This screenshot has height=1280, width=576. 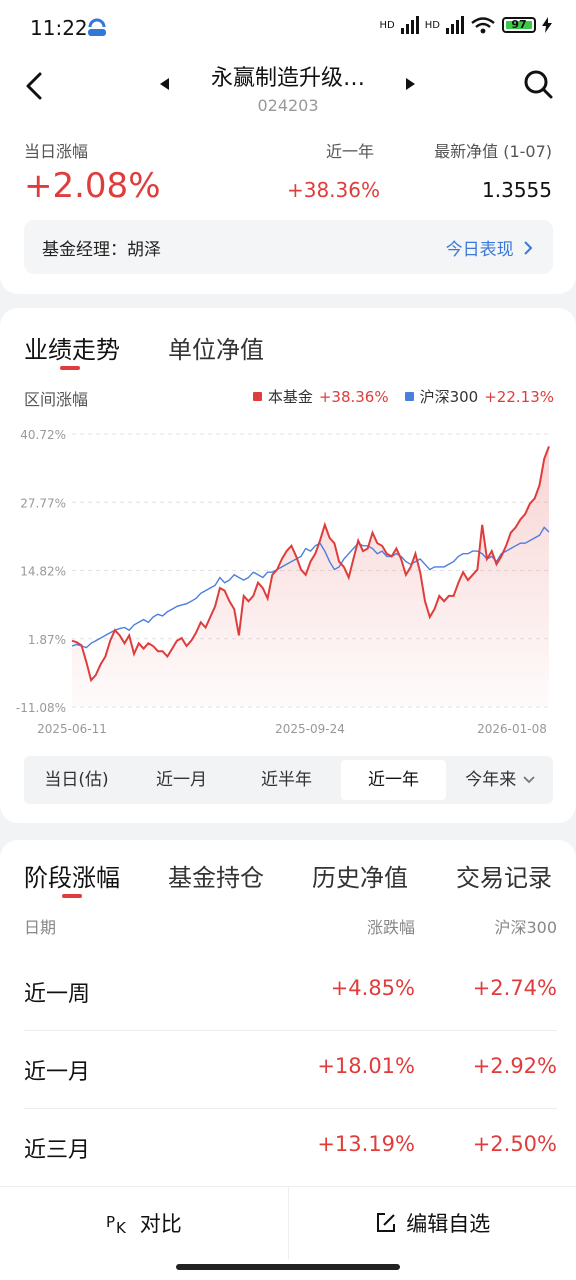 I want to click on period-today: 当日(估), so click(x=76, y=780).